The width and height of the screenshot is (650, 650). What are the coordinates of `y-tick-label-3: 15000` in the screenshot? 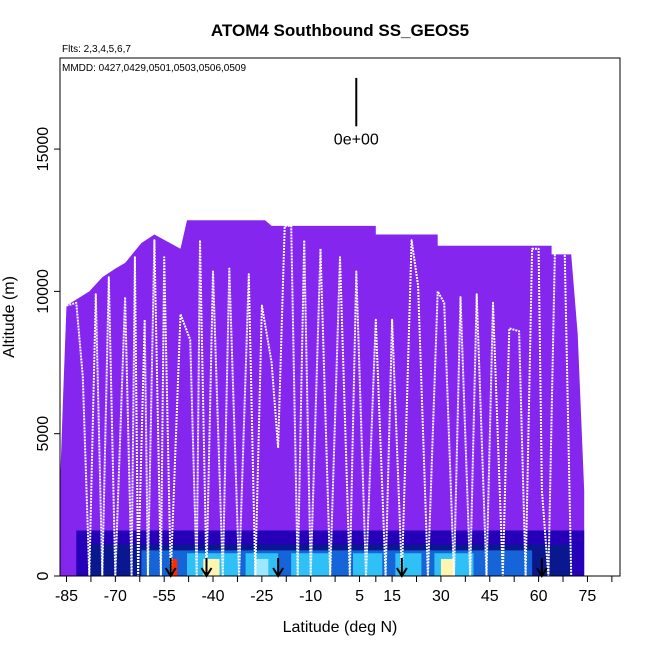 It's located at (43, 149).